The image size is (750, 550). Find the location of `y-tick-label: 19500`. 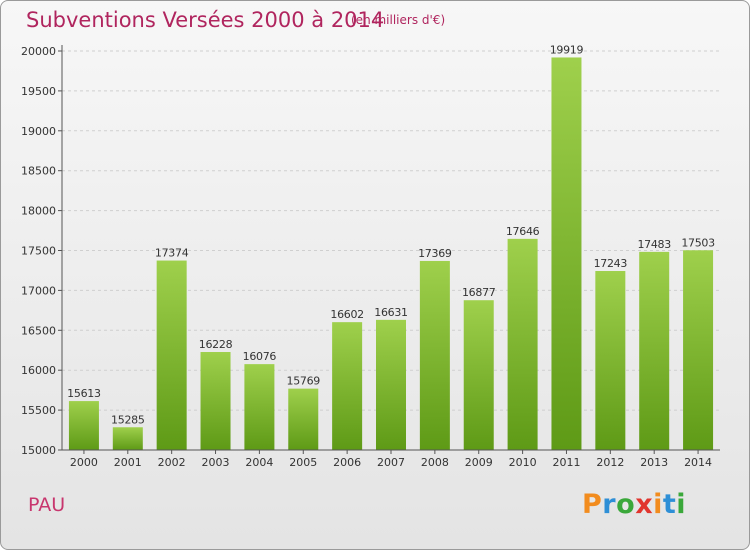

y-tick-label: 19500 is located at coordinates (38, 91).